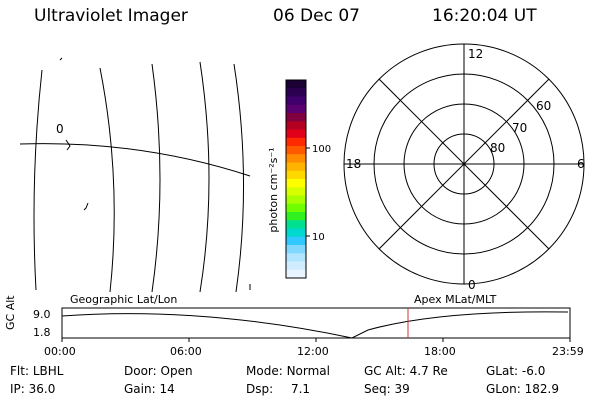 The height and width of the screenshot is (400, 600). I want to click on y-tick-label: 9.0, so click(42, 314).